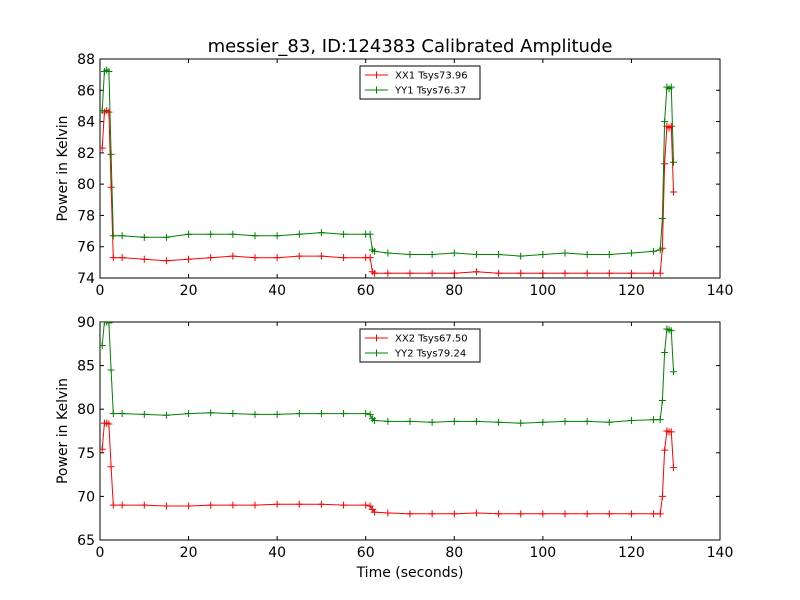 Image resolution: width=800 pixels, height=600 pixels. Describe the element at coordinates (86, 454) in the screenshot. I see `y-tick-label: 75` at that location.